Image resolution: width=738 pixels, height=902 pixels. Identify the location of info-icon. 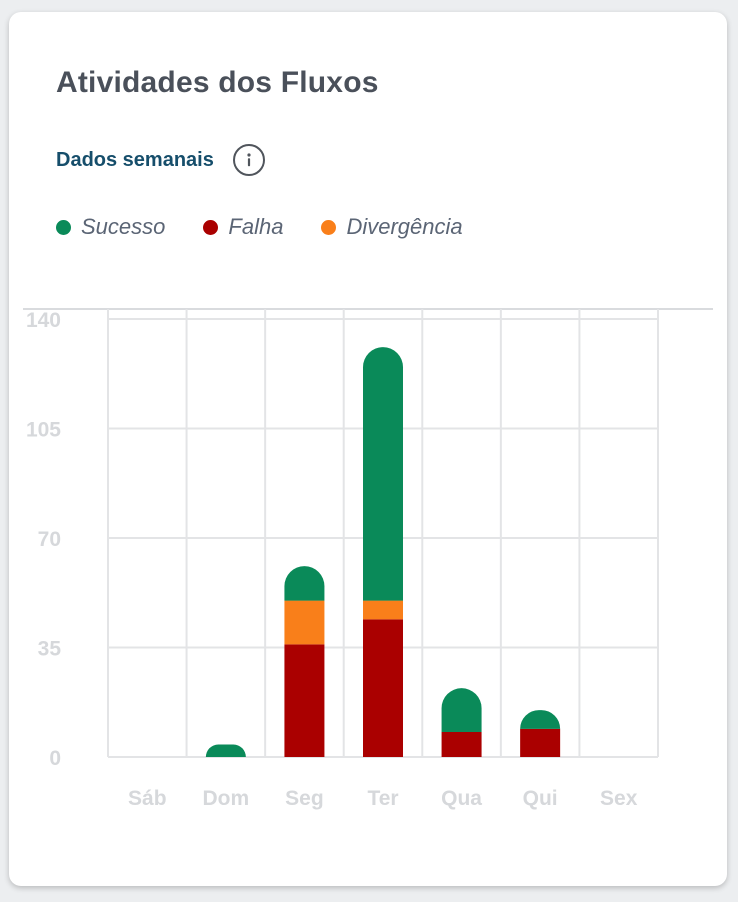
(248, 160).